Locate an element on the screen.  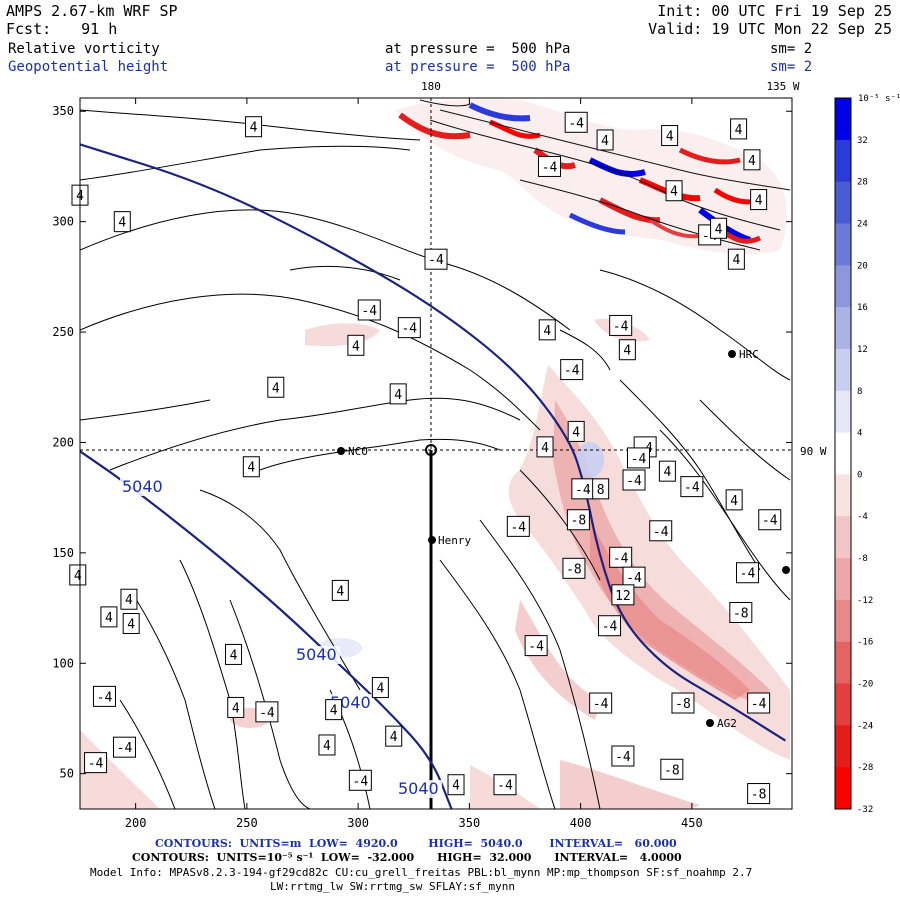
vort-label-52: -4 is located at coordinates (536, 647).